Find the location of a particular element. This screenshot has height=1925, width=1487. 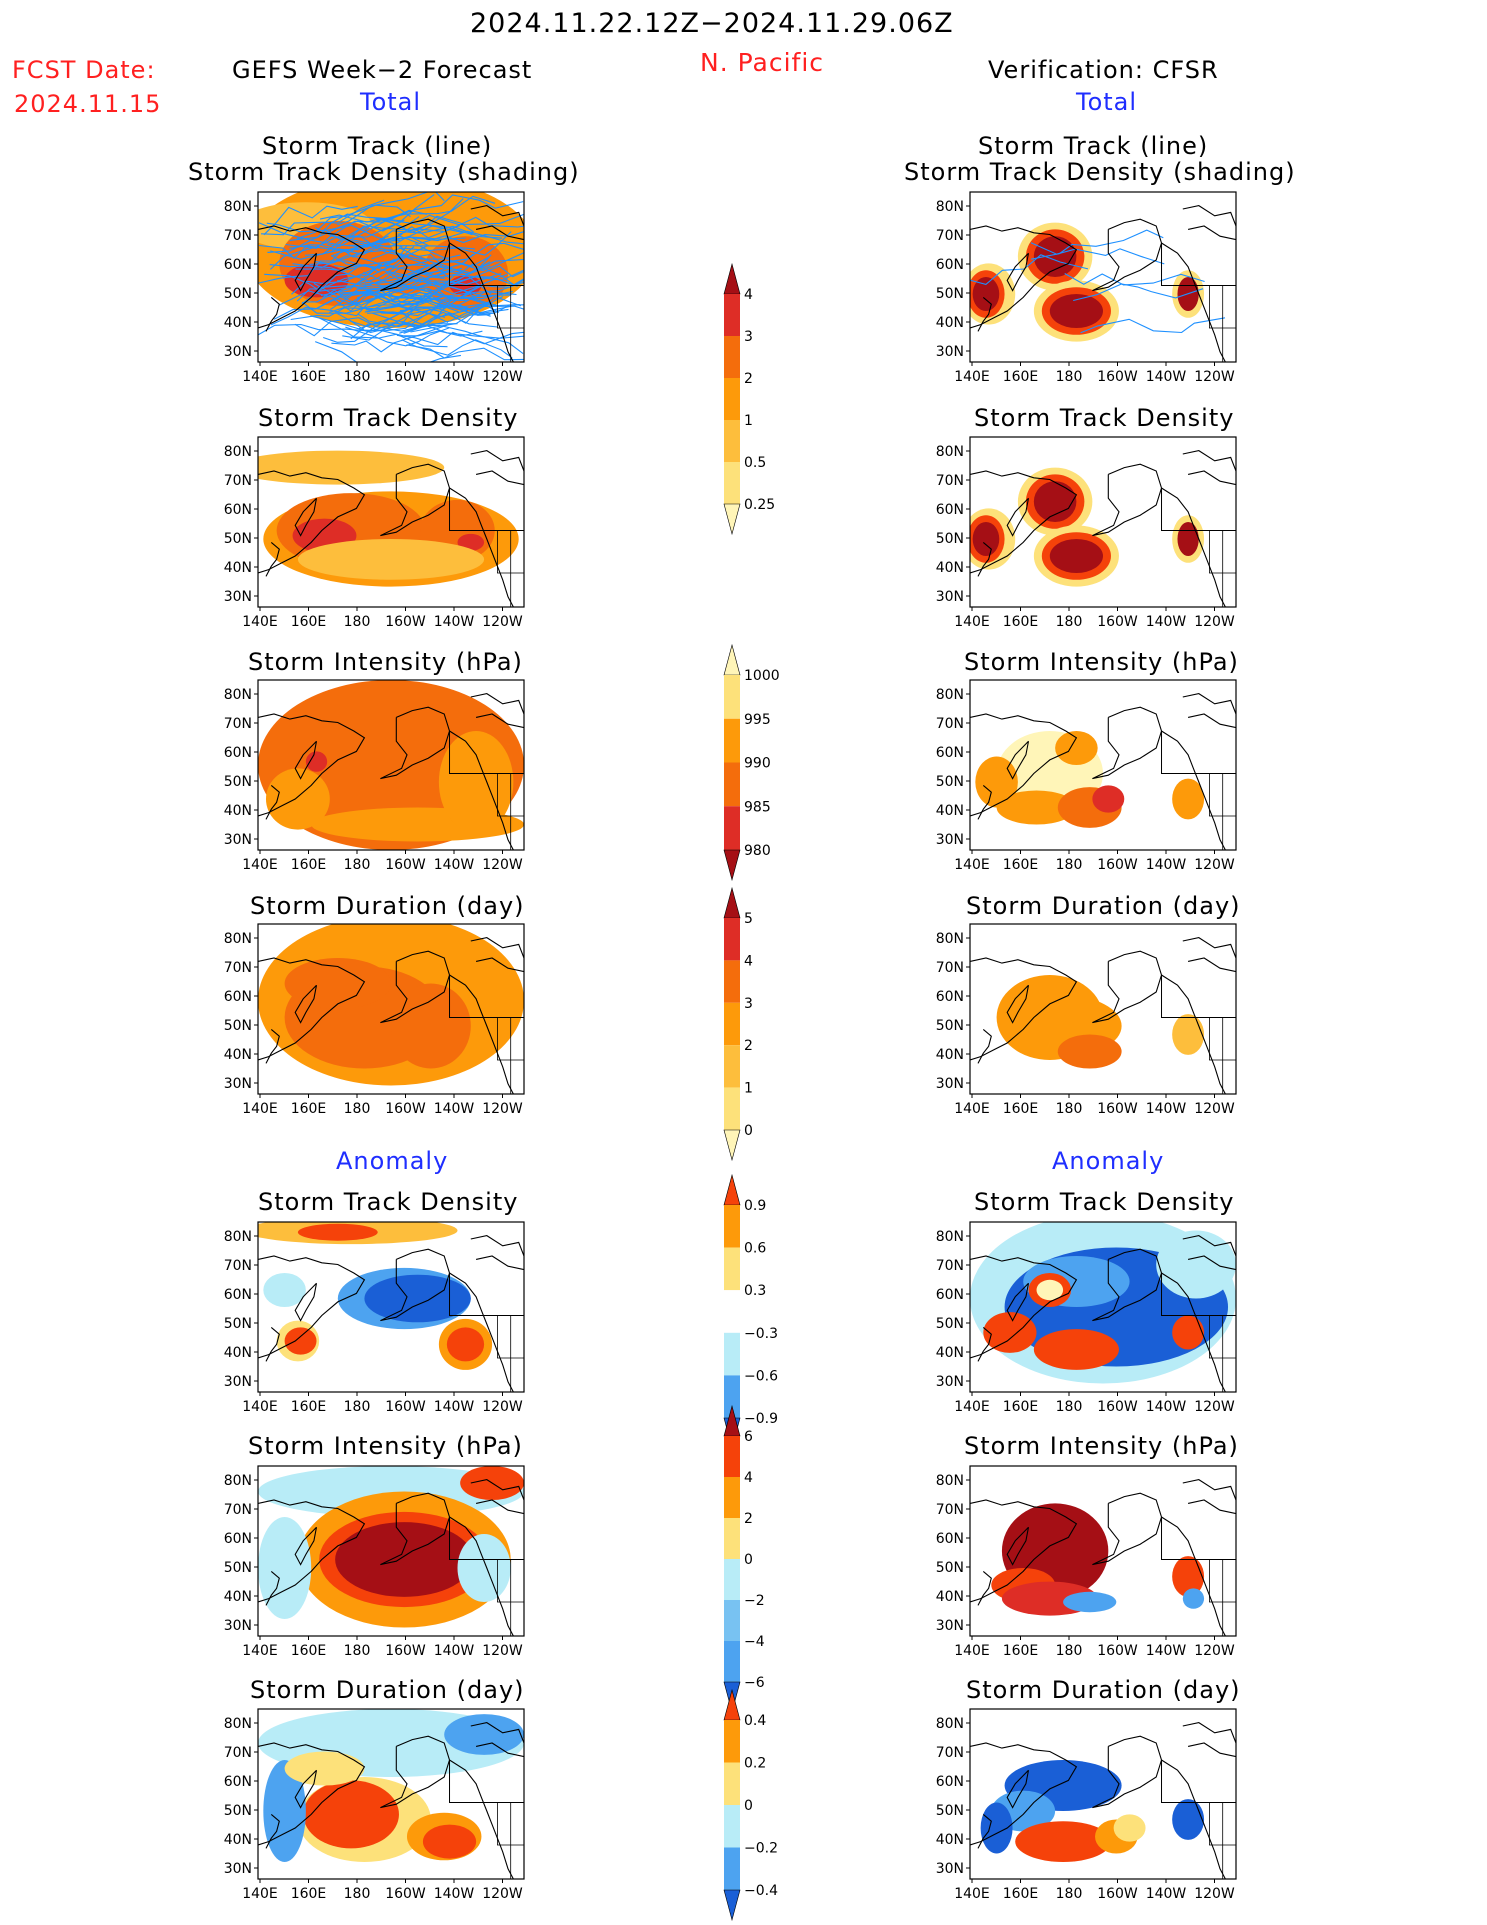

right-row7-lat-label: 80N is located at coordinates (950, 1724).